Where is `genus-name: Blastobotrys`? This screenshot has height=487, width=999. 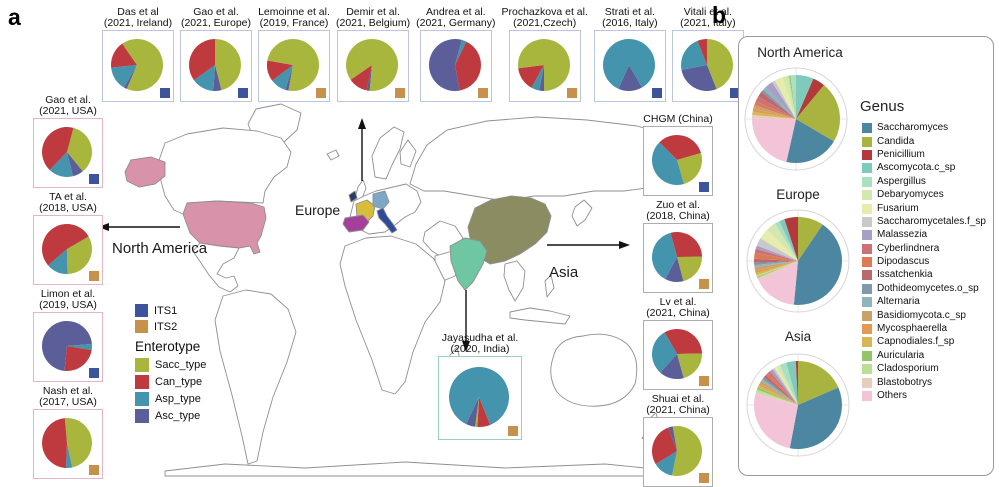 genus-name: Blastobotrys is located at coordinates (905, 382).